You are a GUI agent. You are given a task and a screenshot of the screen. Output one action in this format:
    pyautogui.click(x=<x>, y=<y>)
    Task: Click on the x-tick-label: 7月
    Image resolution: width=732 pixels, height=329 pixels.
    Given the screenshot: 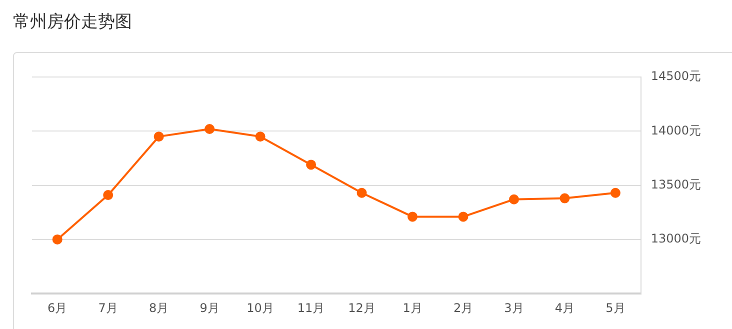 What is the action you would take?
    pyautogui.click(x=108, y=307)
    